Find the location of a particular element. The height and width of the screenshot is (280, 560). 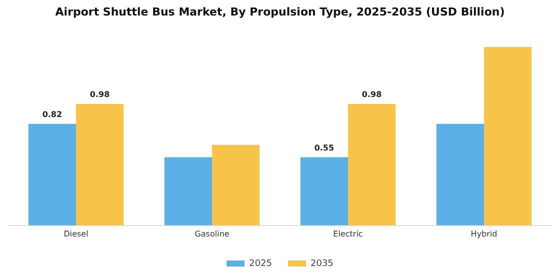

legend-label: 2025 is located at coordinates (260, 263).